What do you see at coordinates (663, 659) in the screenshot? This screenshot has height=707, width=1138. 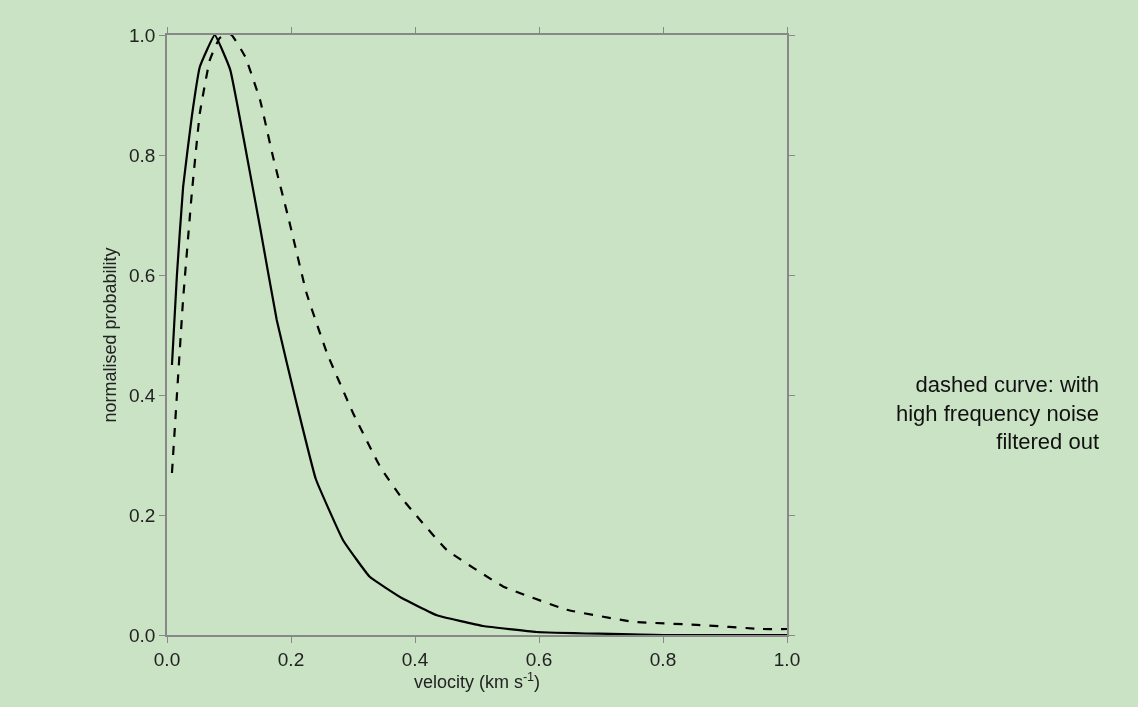 I see `x-tick-label: 0.8` at bounding box center [663, 659].